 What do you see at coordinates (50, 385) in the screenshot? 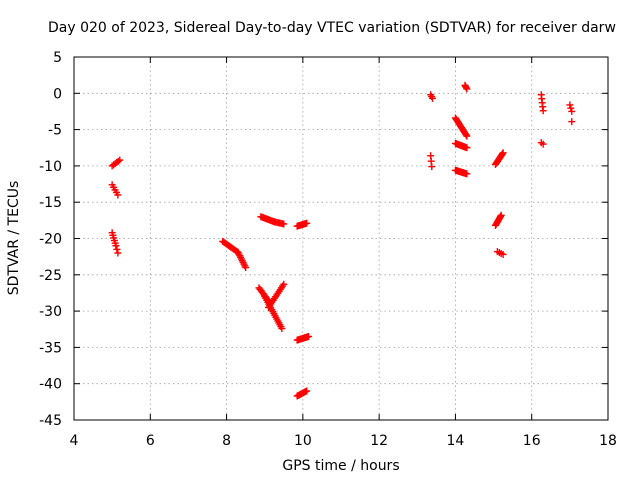
I see `y-tick-label: -40` at bounding box center [50, 385].